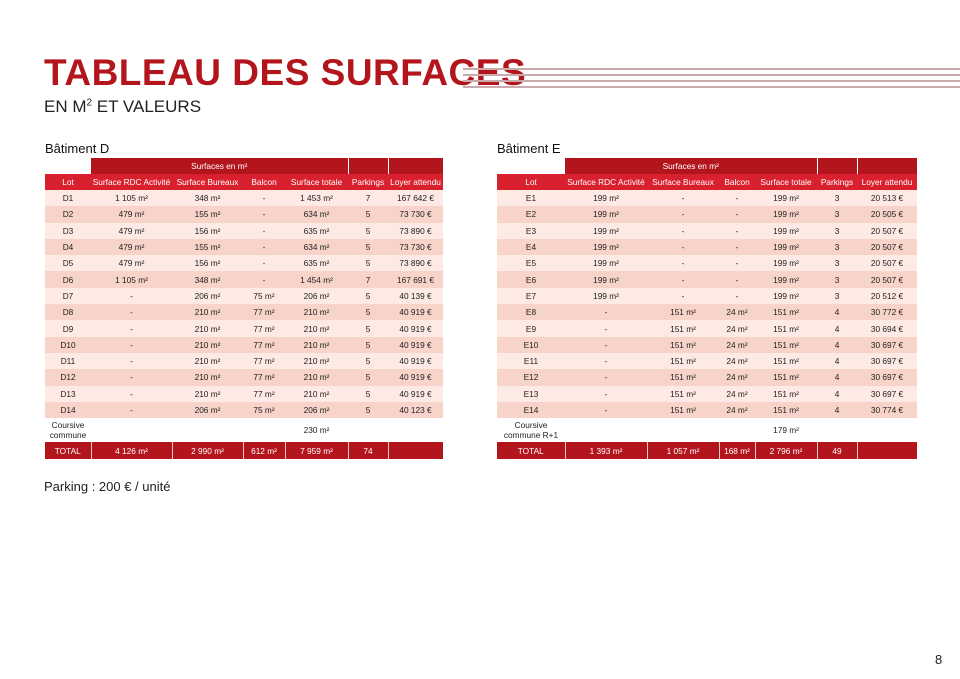 Image resolution: width=960 pixels, height=679 pixels. I want to click on building-d-heading: Bâtiment D, so click(77, 148).